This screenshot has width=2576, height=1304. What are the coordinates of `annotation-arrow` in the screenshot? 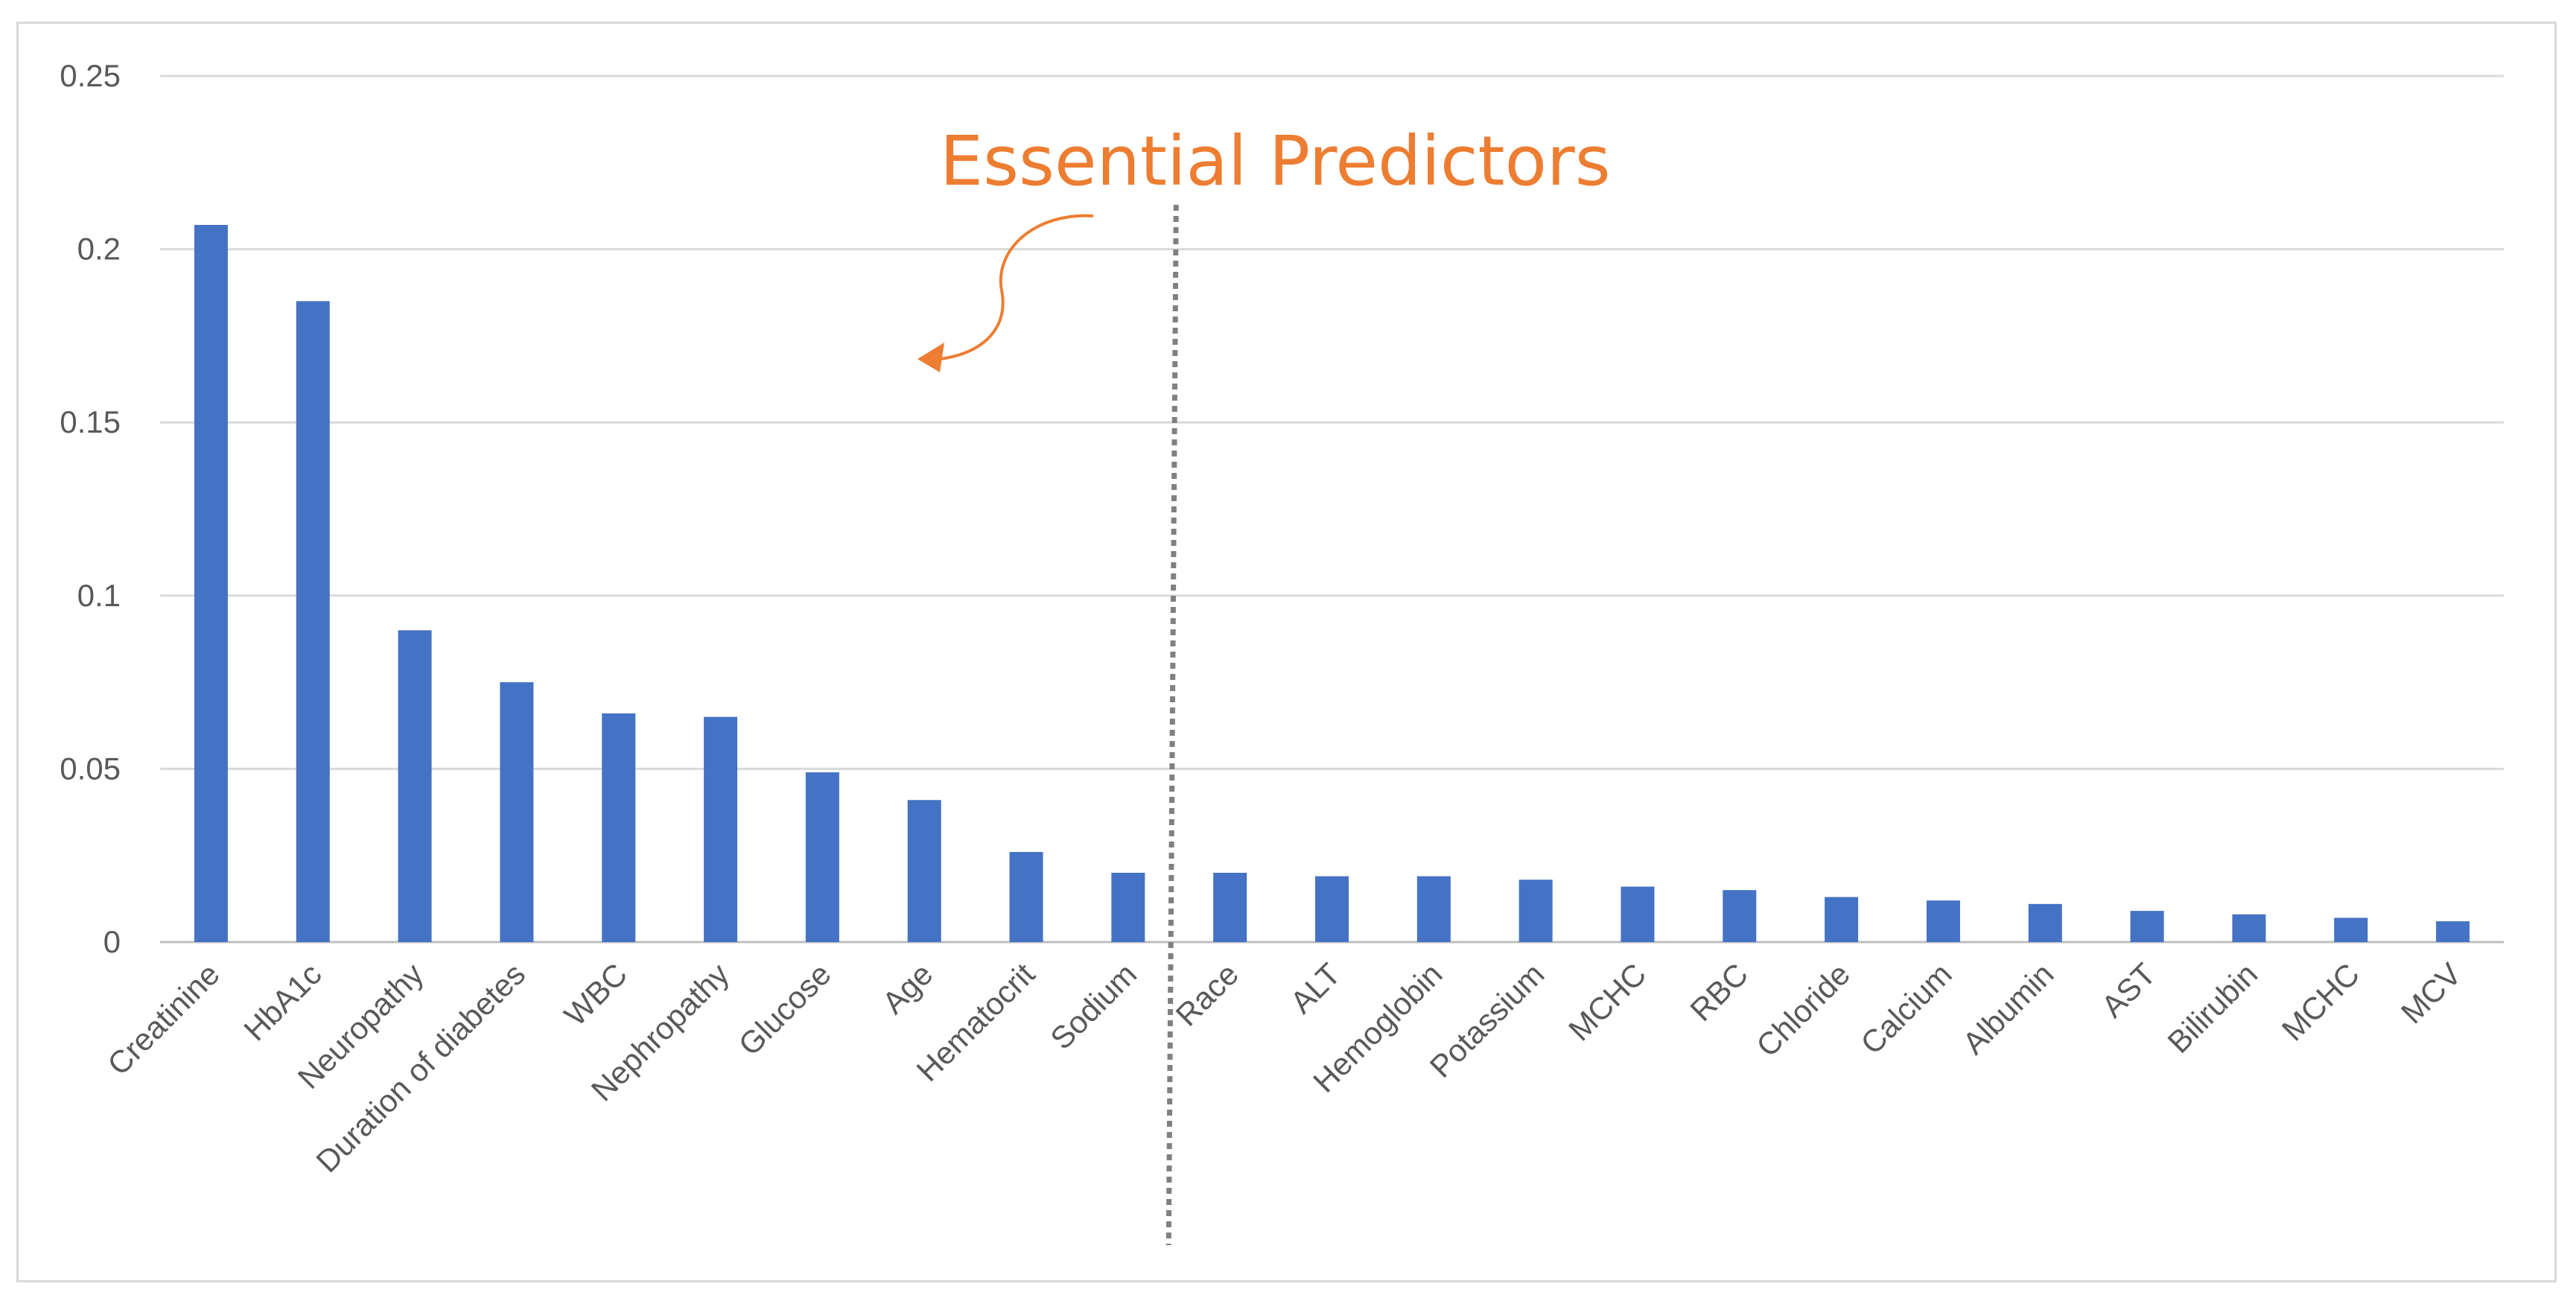 It's located at (1016, 287).